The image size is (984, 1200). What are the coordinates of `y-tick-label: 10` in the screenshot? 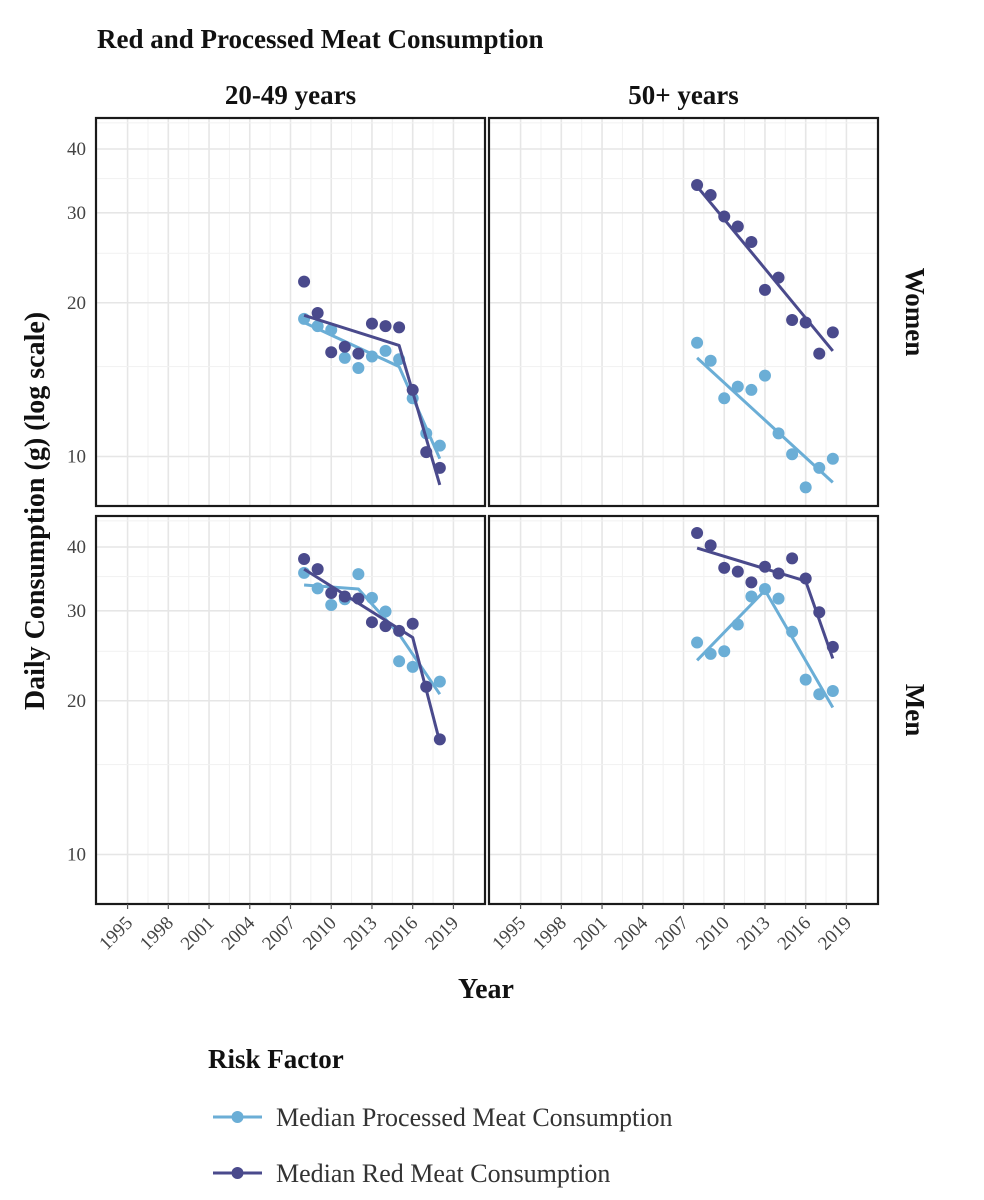 It's located at (76, 855).